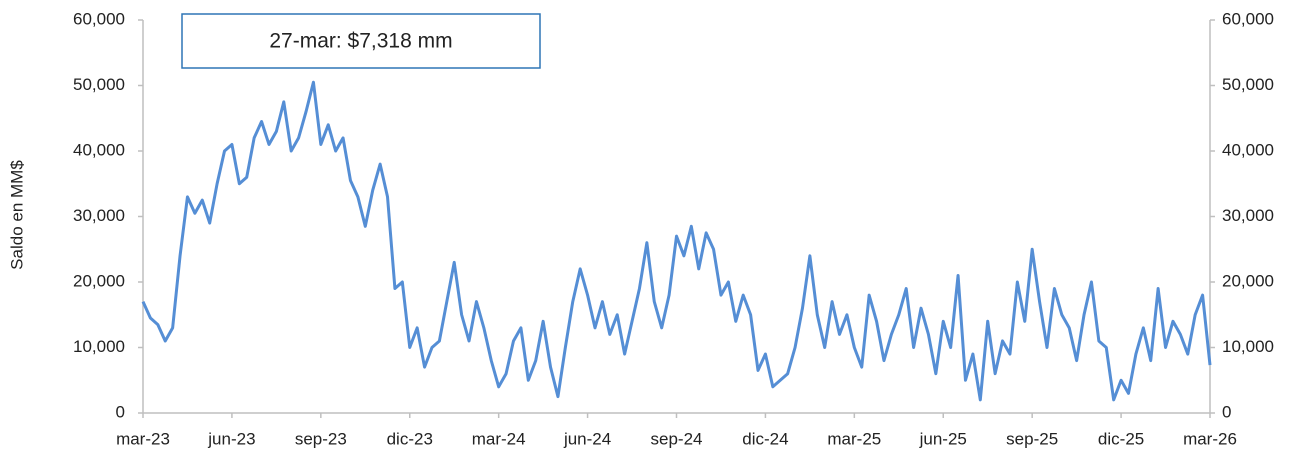  Describe the element at coordinates (1248, 215) in the screenshot. I see `y2-tick-label: 30,000` at that location.